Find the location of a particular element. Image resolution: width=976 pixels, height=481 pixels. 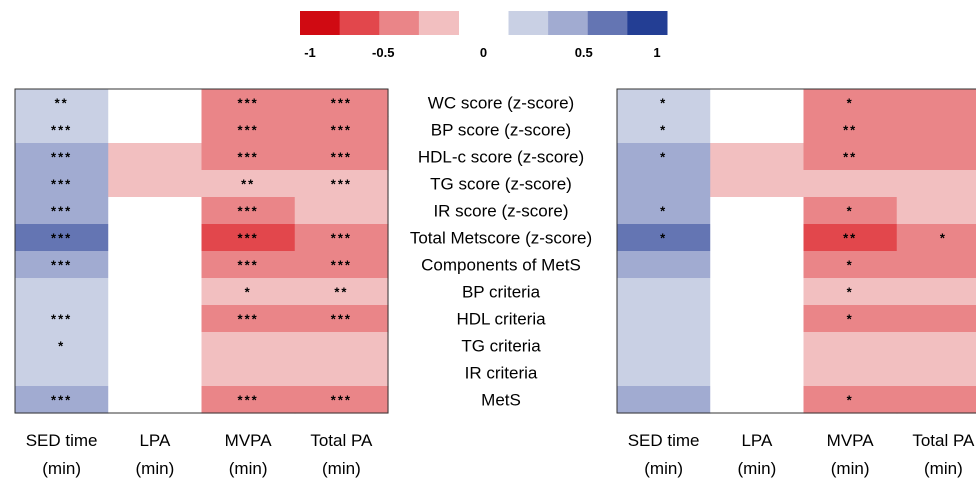

column-label: SED time is located at coordinates (62, 440).